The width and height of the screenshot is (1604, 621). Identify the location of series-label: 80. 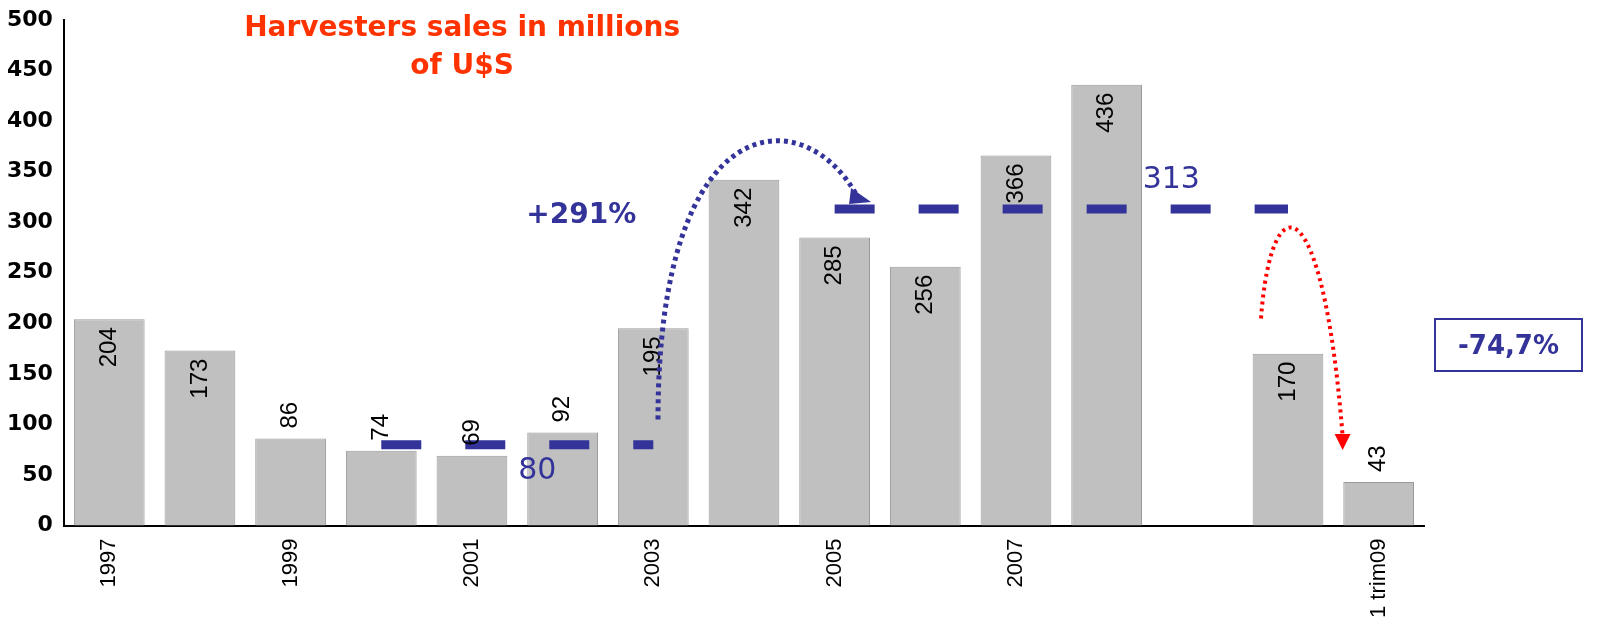
(537, 469).